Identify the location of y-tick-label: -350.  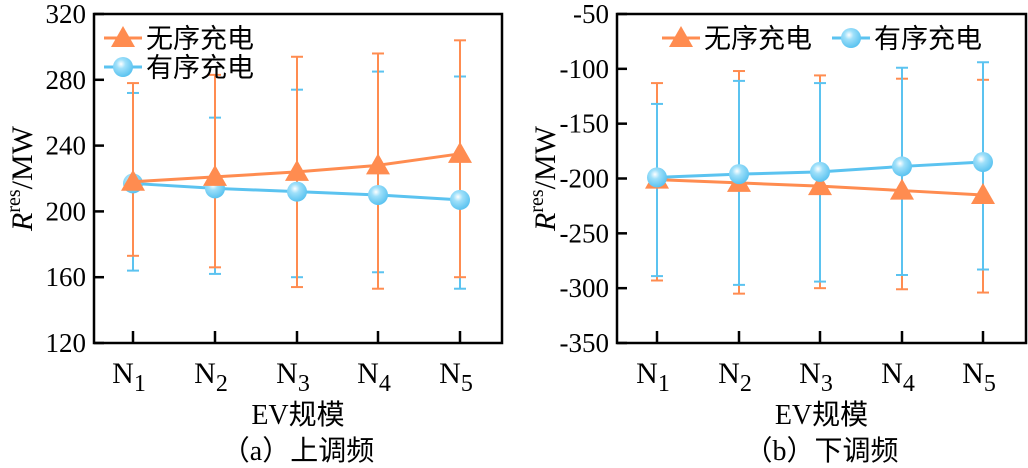
(585, 343).